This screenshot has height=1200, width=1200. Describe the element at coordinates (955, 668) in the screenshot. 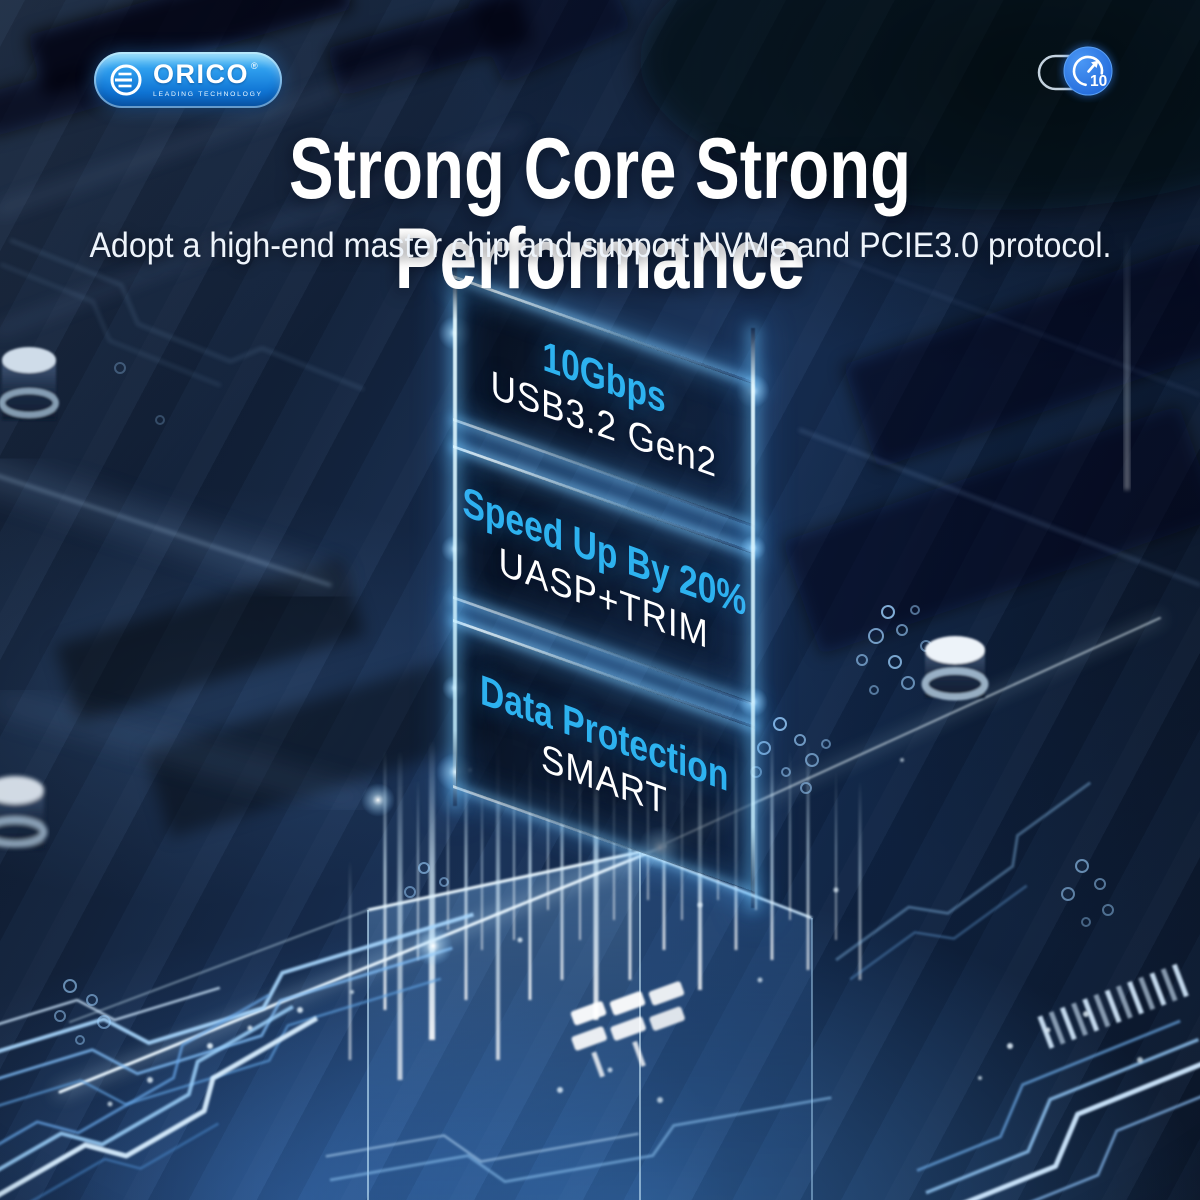

I see `standoff-post-right` at that location.